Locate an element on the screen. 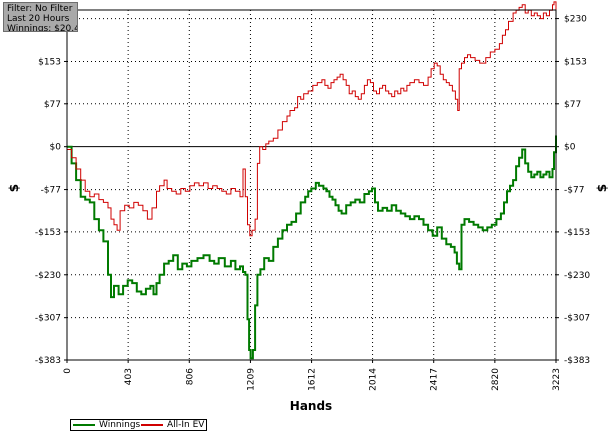 The image size is (615, 439). x-tick-label: 806 is located at coordinates (190, 376).